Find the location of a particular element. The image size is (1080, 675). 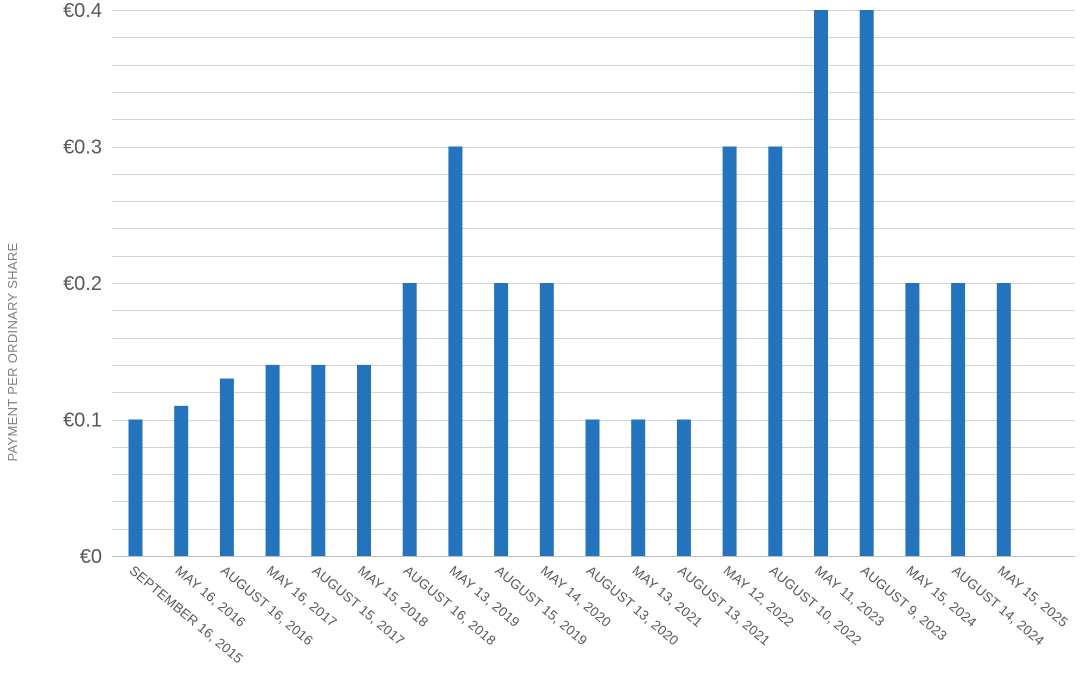

y-tick-label: €0.4 is located at coordinates (82, 11).